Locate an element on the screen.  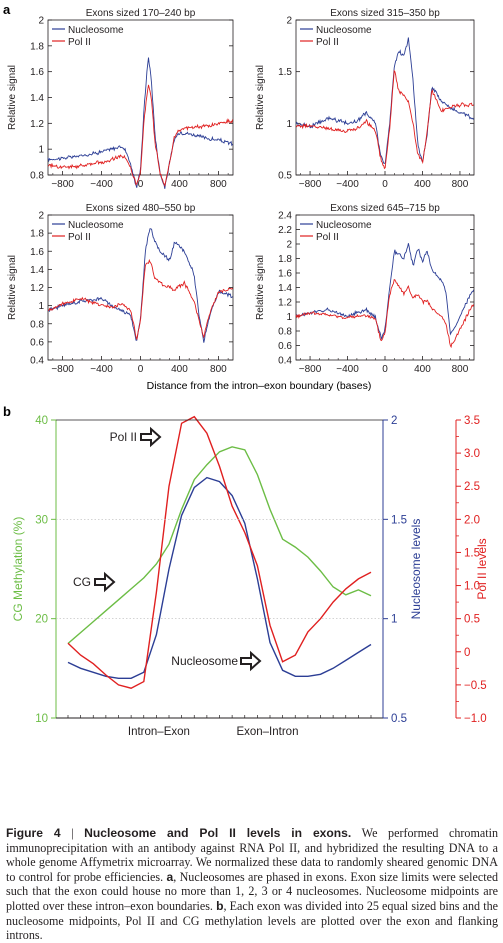
panel-b-letter: b is located at coordinates (7, 411).